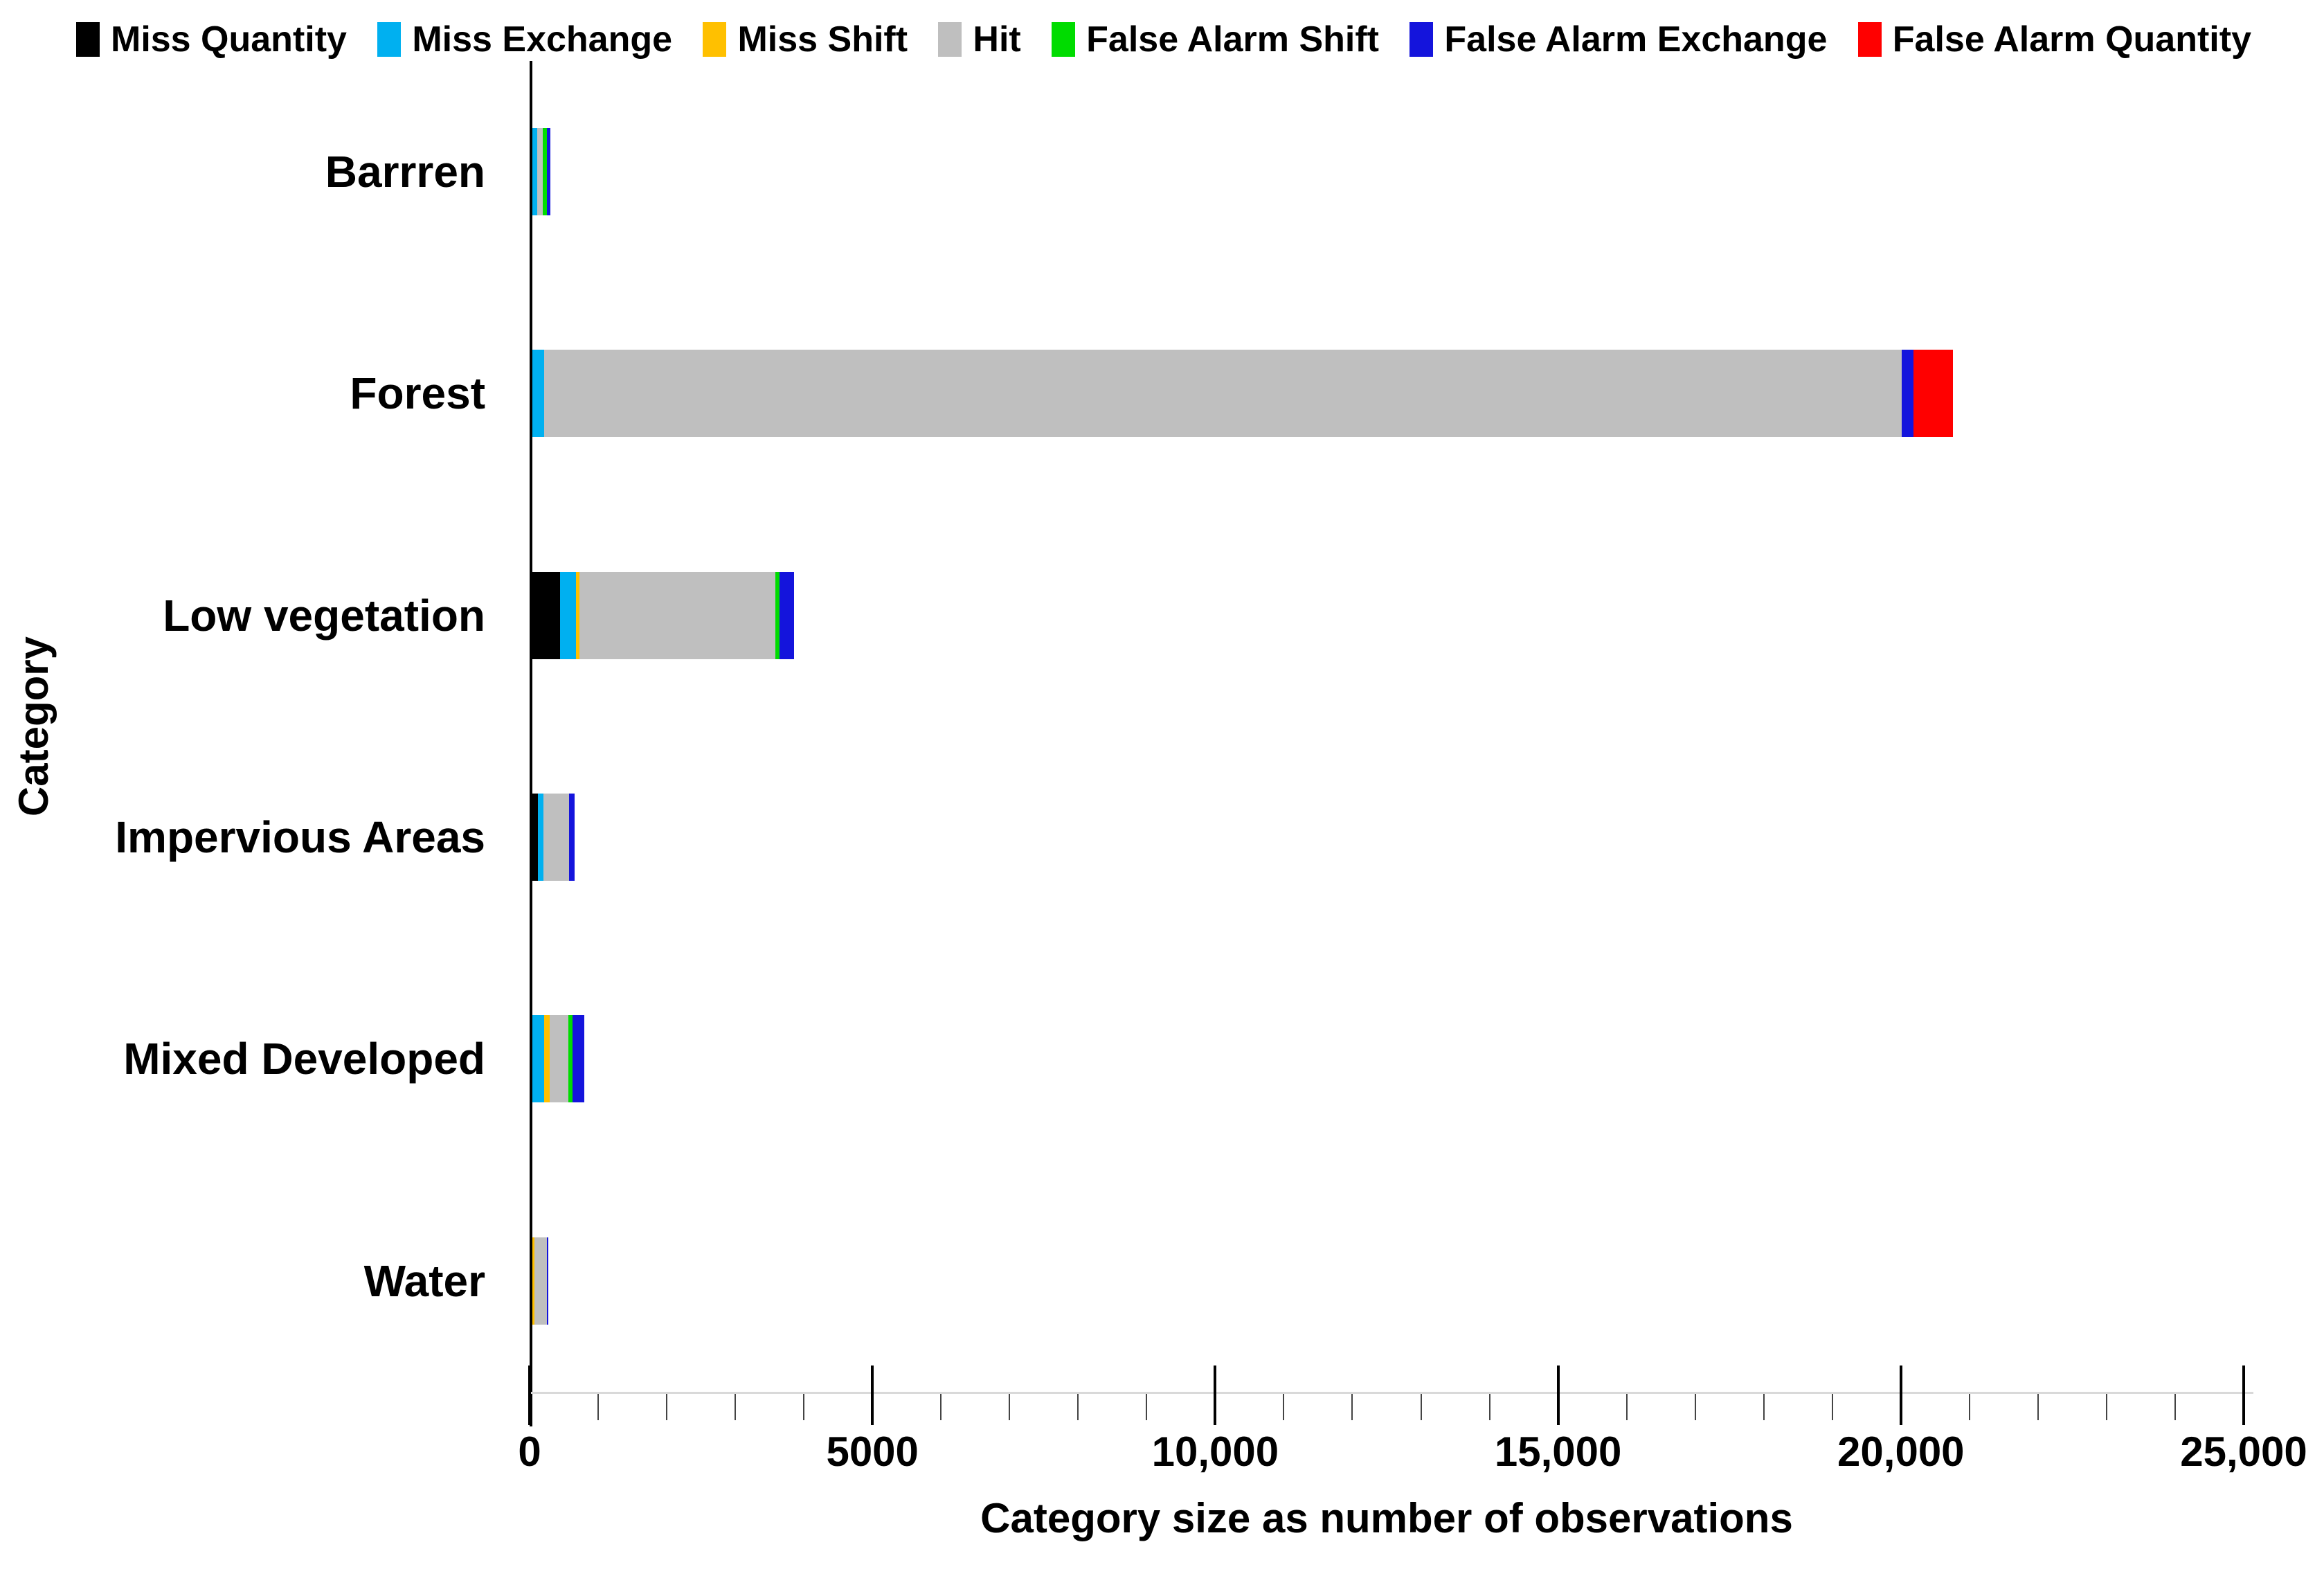 The image size is (2324, 1576). I want to click on category-label: Barrren, so click(405, 172).